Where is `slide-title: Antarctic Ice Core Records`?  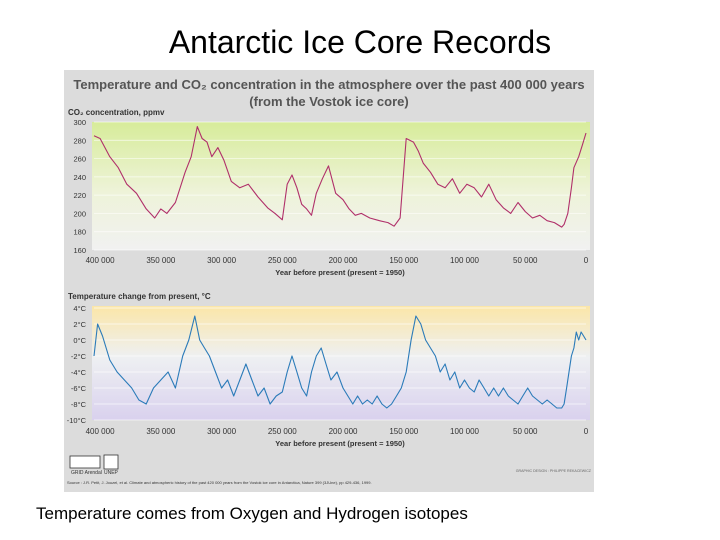 slide-title: Antarctic Ice Core Records is located at coordinates (360, 42).